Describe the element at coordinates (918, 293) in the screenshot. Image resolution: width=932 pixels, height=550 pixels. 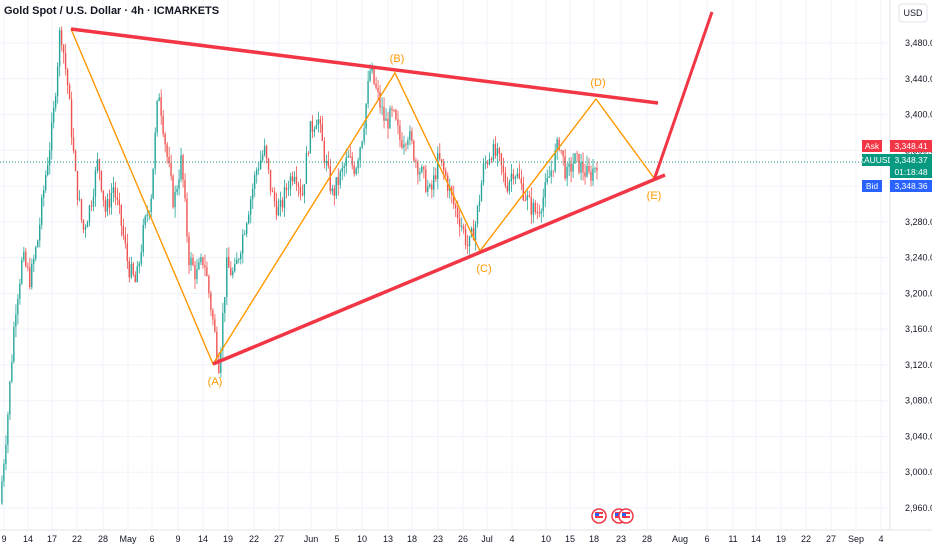
I see `price-tick-label: 3,200.00` at that location.